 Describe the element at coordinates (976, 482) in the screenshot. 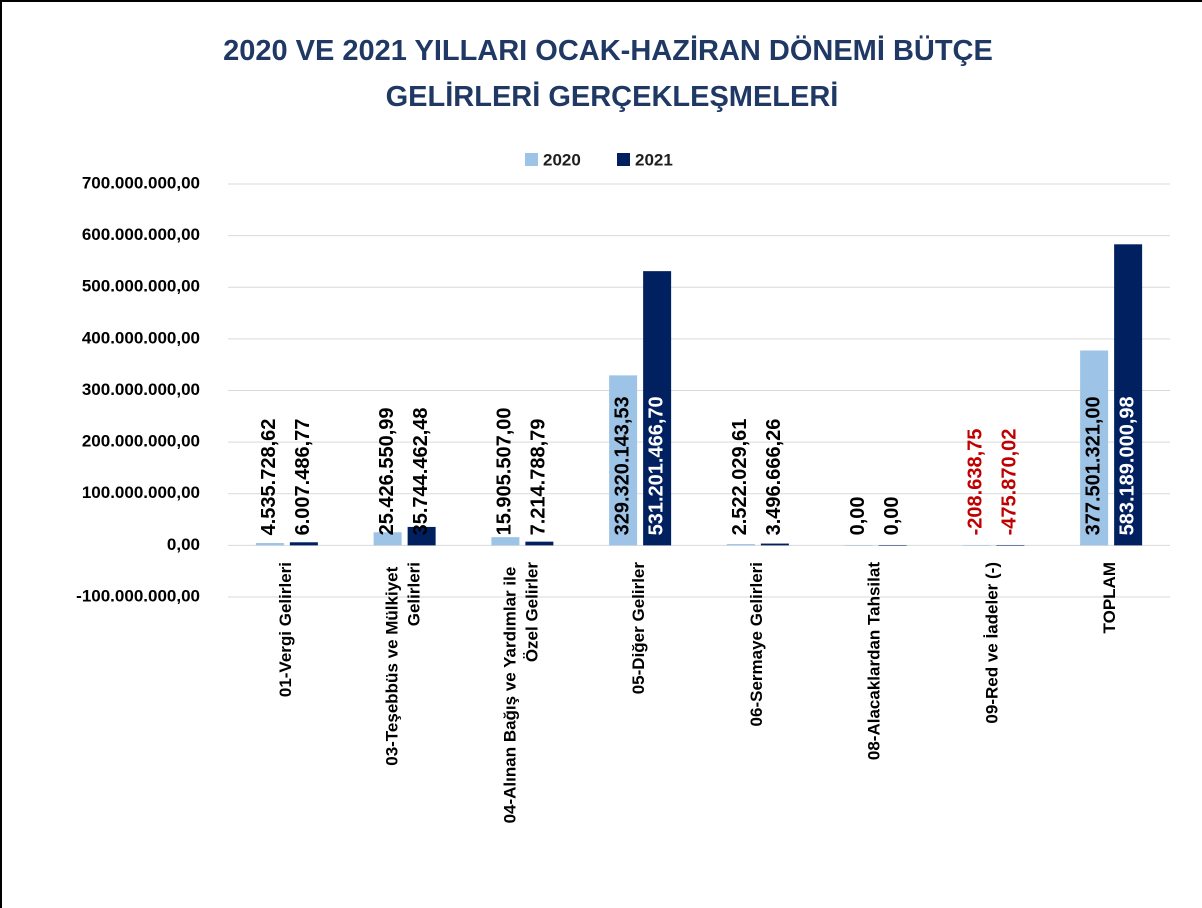

I see `data-label: -208.638,75` at that location.